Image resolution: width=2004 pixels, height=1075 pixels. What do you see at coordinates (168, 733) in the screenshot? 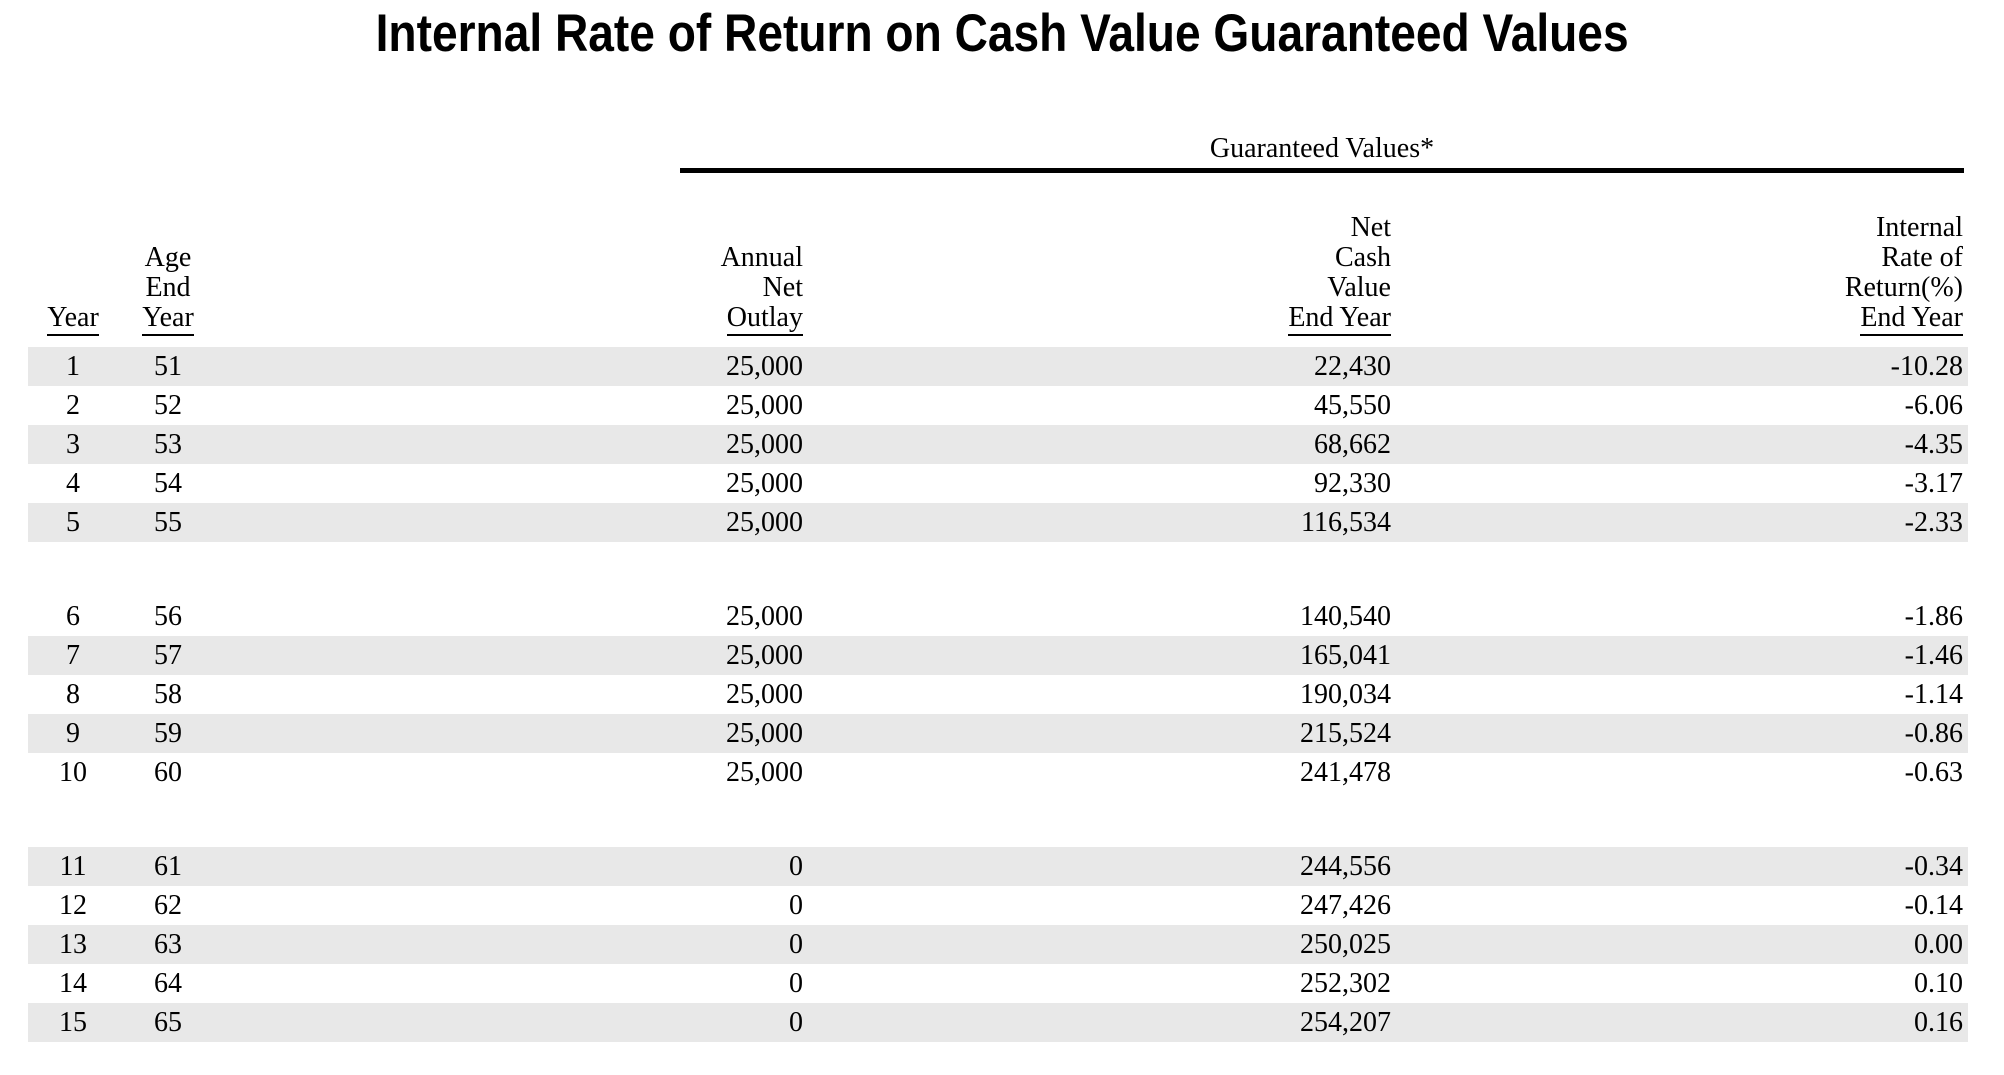
I see `cell-age: 59` at bounding box center [168, 733].